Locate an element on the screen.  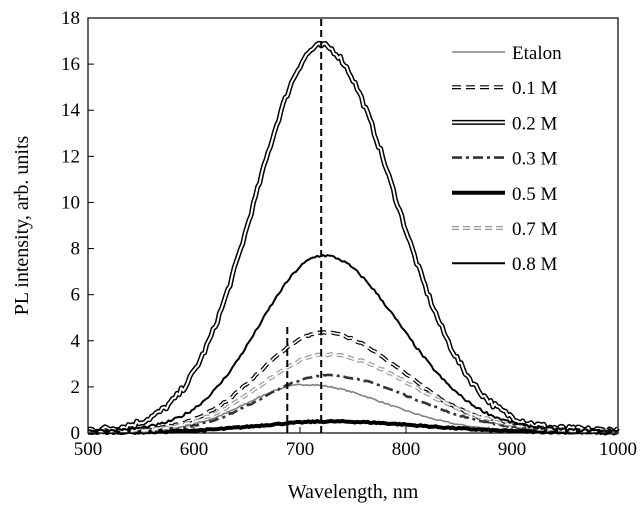
x-tick-label: 800 is located at coordinates (406, 449).